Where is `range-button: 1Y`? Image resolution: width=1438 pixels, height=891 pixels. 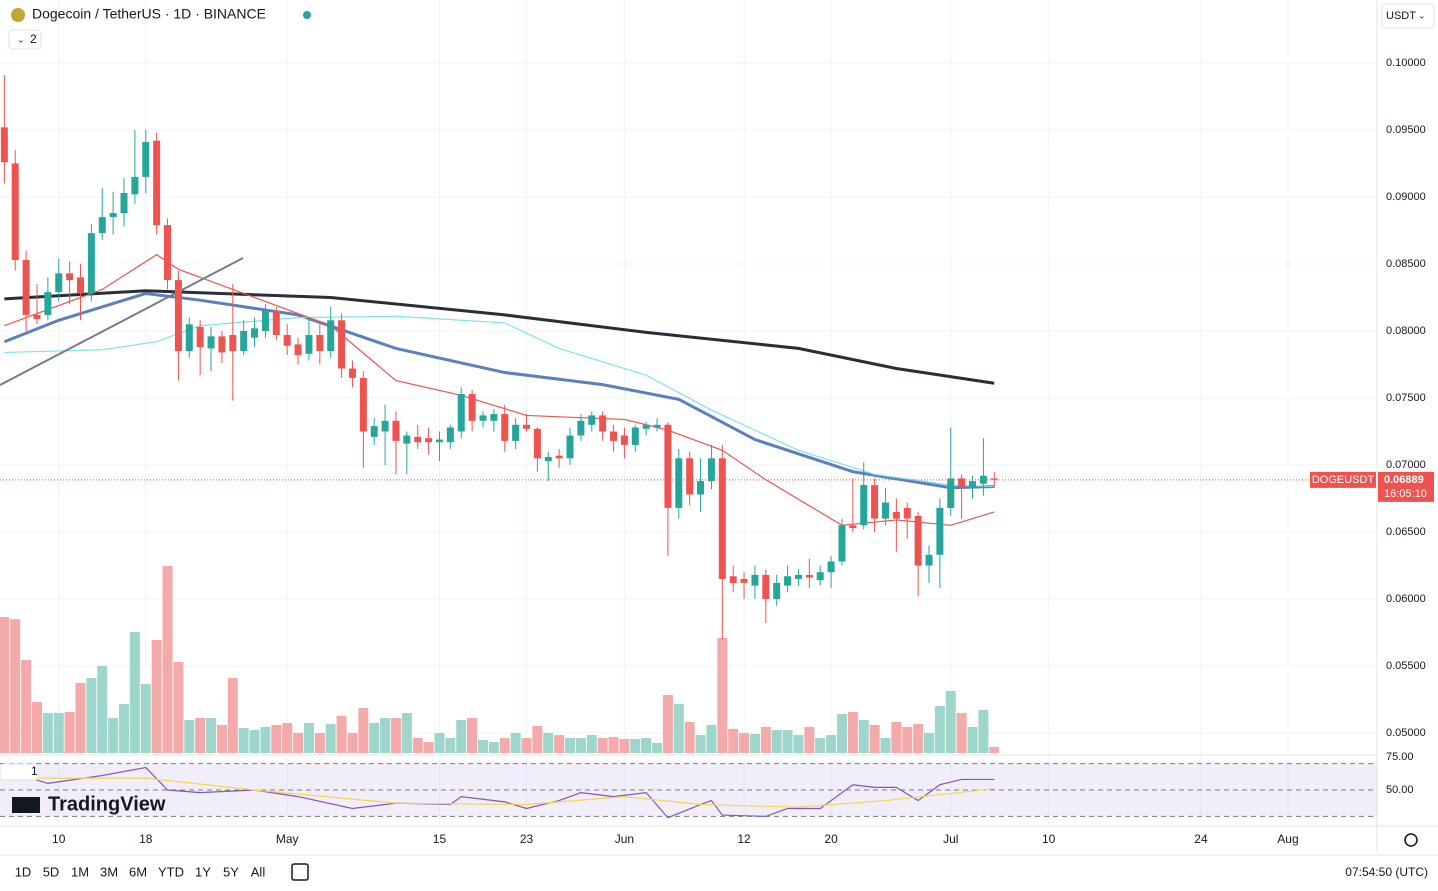 range-button: 1Y is located at coordinates (203, 871).